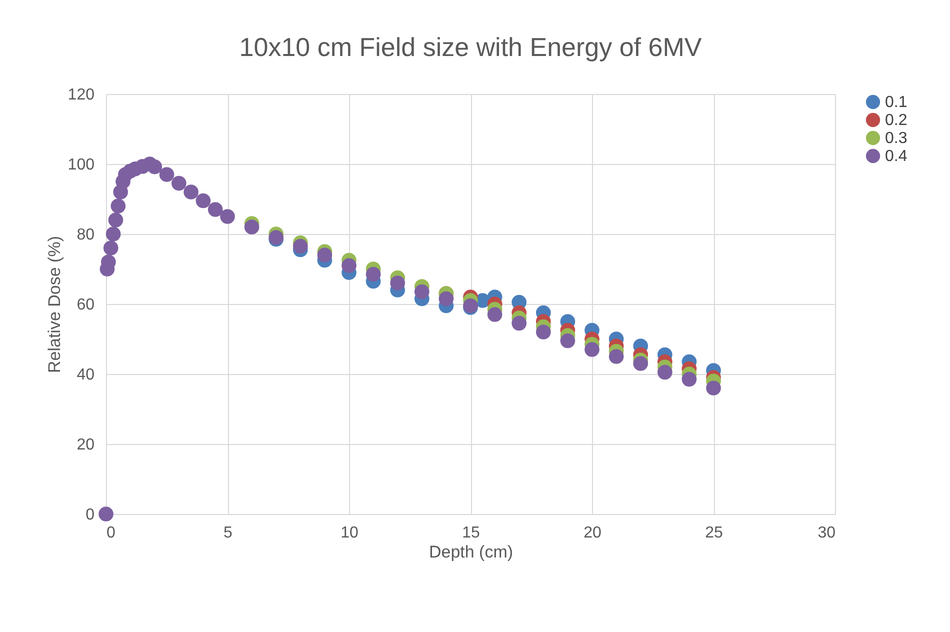 The image size is (950, 632). What do you see at coordinates (896, 102) in the screenshot?
I see `legend-label: 0.1` at bounding box center [896, 102].